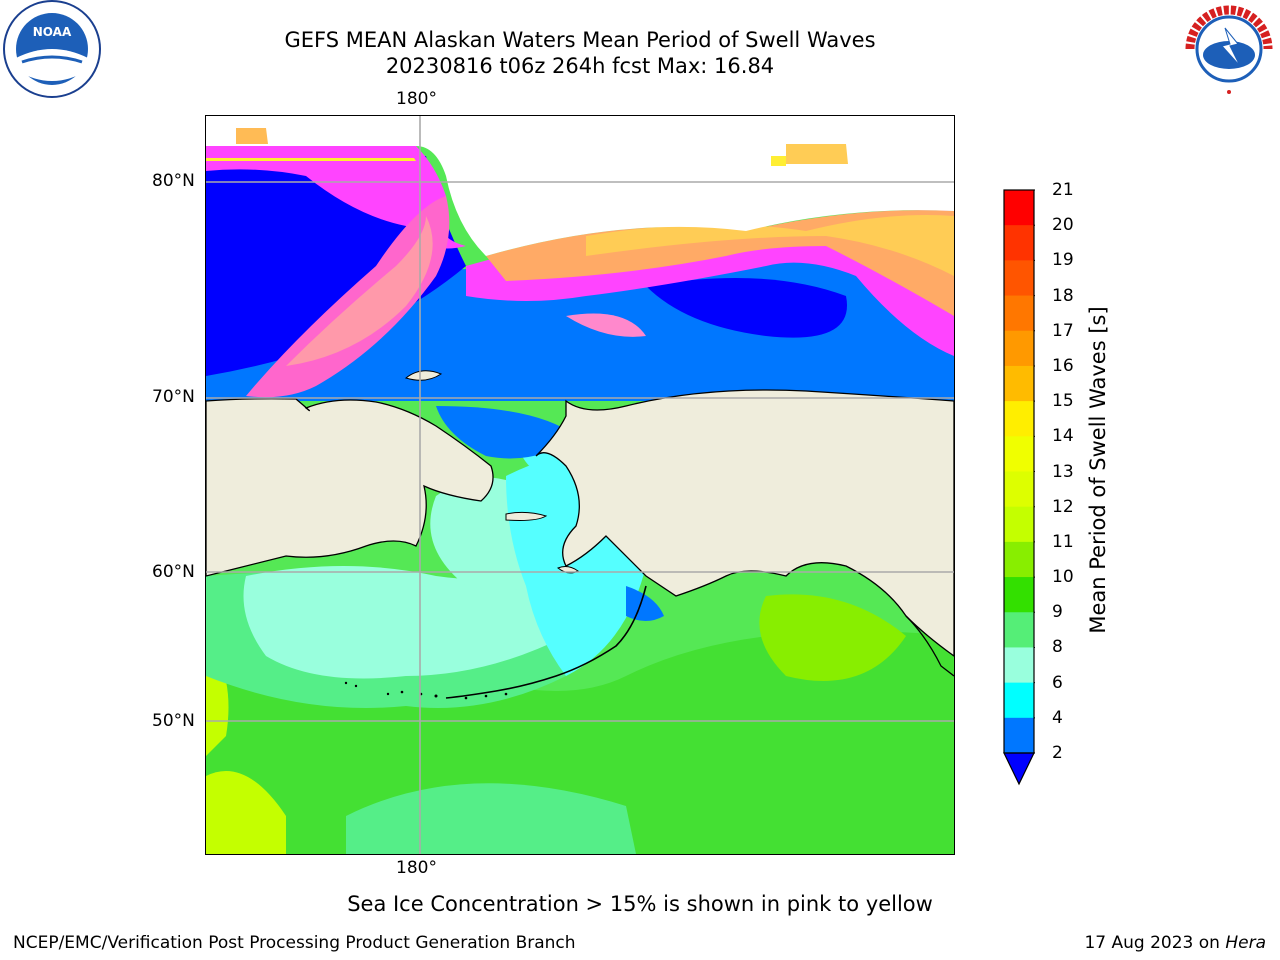  I want to click on colorbar-tick-label: 6, so click(1057, 682).